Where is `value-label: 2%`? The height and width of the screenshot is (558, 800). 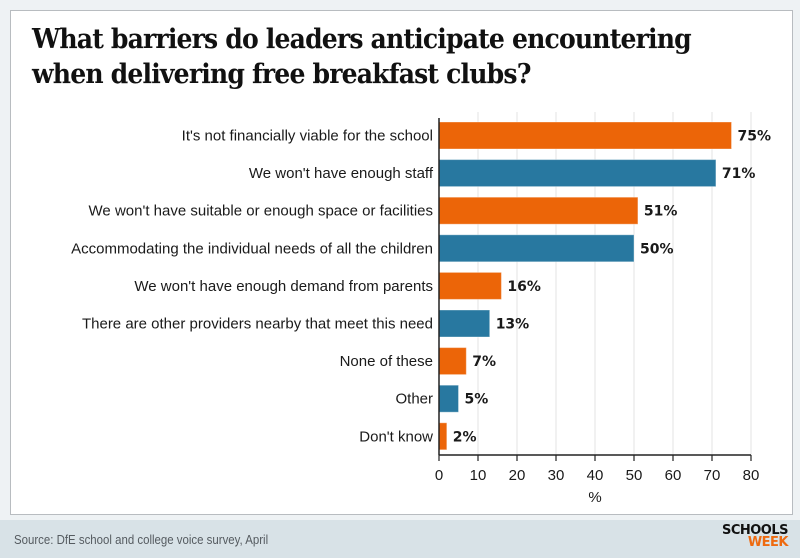
value-label: 2% is located at coordinates (465, 437).